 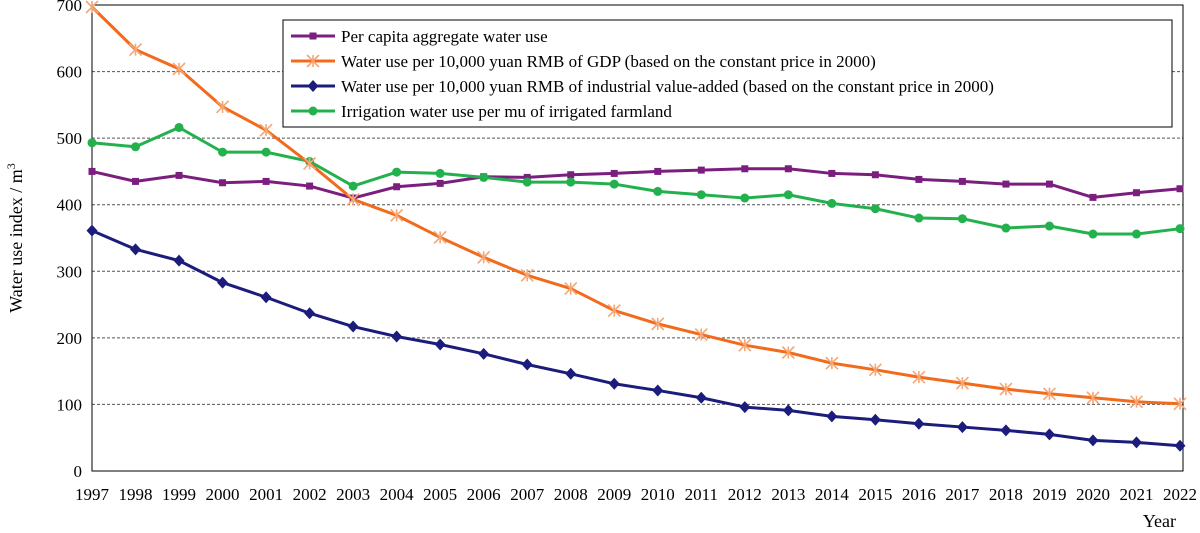 I want to click on x-tick-label: 2009, so click(x=614, y=494).